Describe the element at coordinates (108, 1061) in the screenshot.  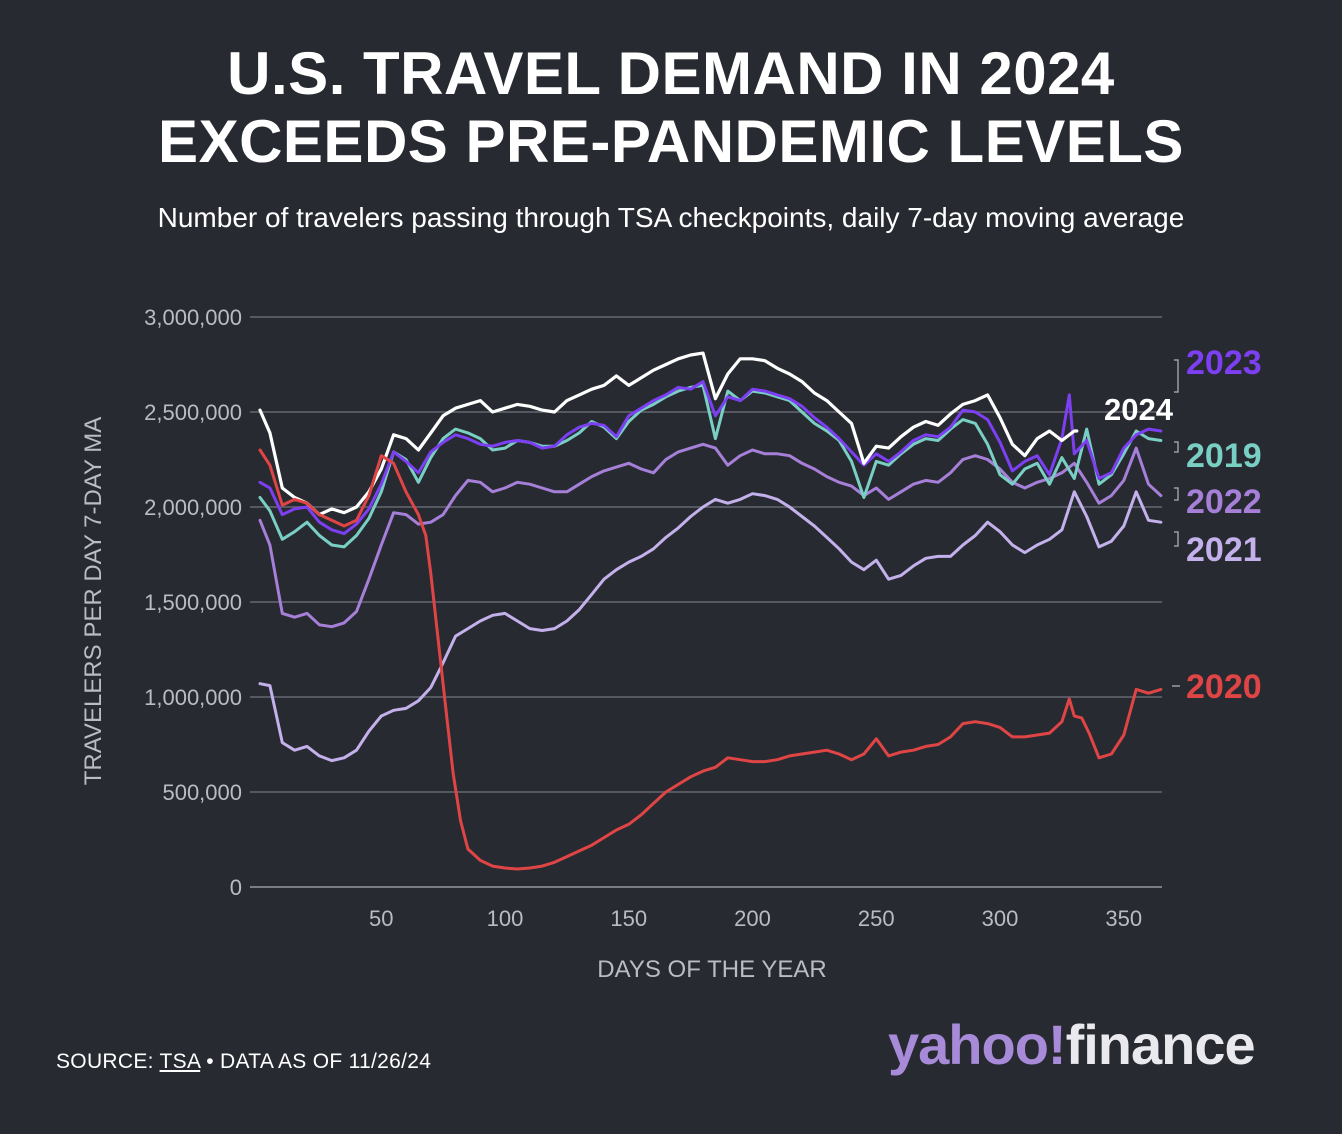
I see `source-prefix: SOURCE:` at that location.